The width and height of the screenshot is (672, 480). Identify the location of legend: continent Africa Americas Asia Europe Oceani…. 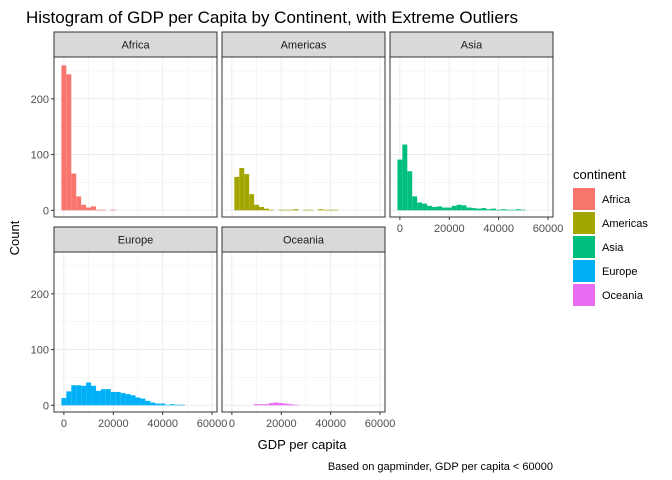
(610, 236).